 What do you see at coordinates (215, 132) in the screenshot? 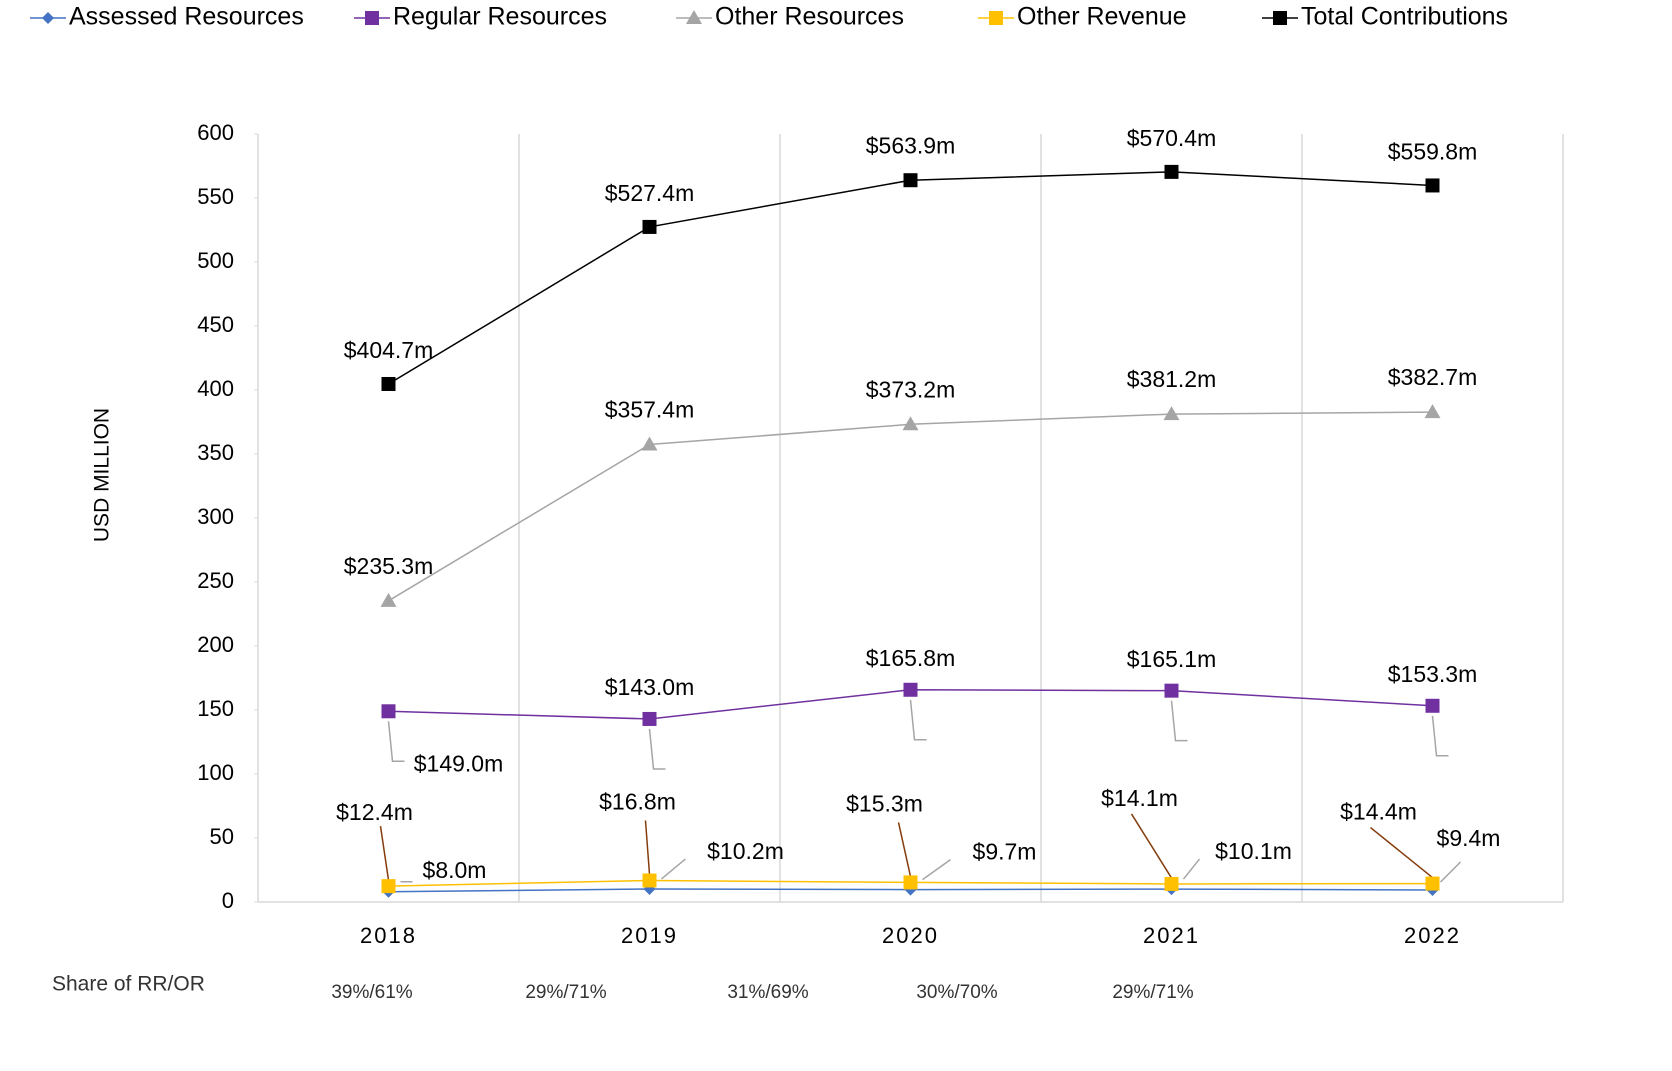
I see `y-tick-label: 600` at bounding box center [215, 132].